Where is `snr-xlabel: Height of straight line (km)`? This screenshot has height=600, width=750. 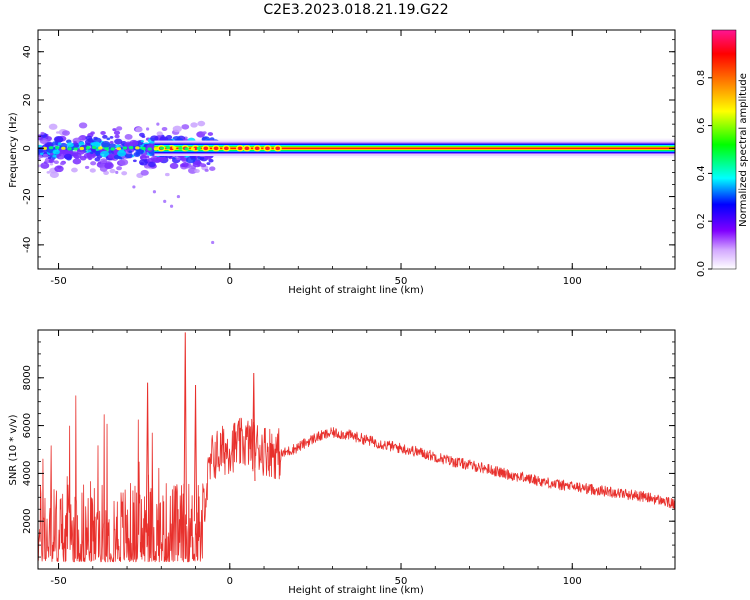
snr-xlabel: Height of straight line (km) is located at coordinates (356, 590).